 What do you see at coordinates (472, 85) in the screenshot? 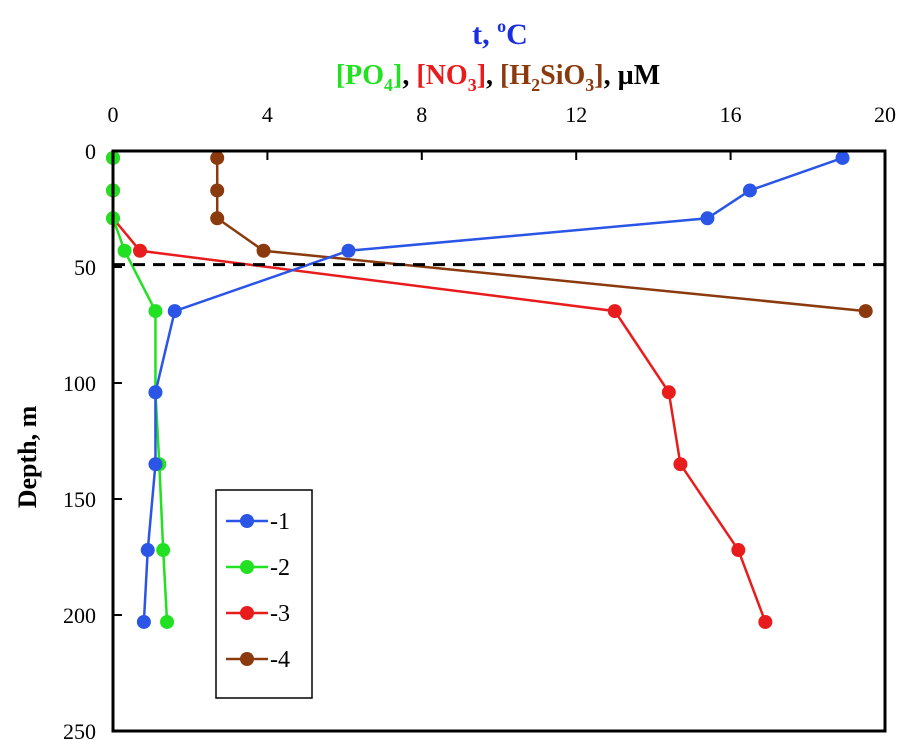
I see `title2-no3-sub: 3` at bounding box center [472, 85].